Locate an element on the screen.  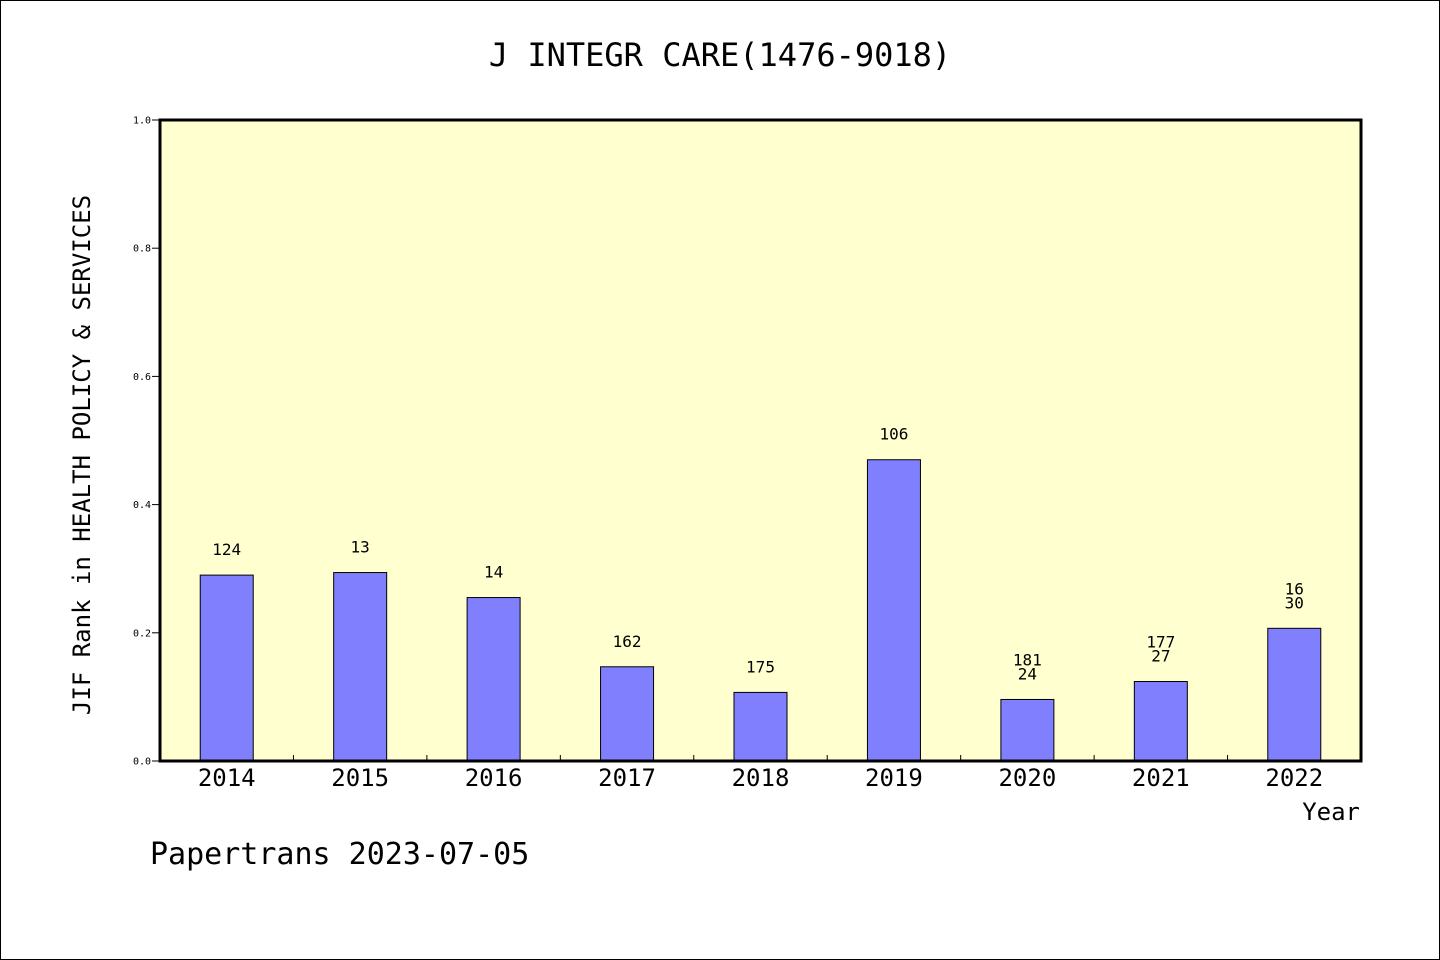
data-label-2021: 177 is located at coordinates (1160, 642).